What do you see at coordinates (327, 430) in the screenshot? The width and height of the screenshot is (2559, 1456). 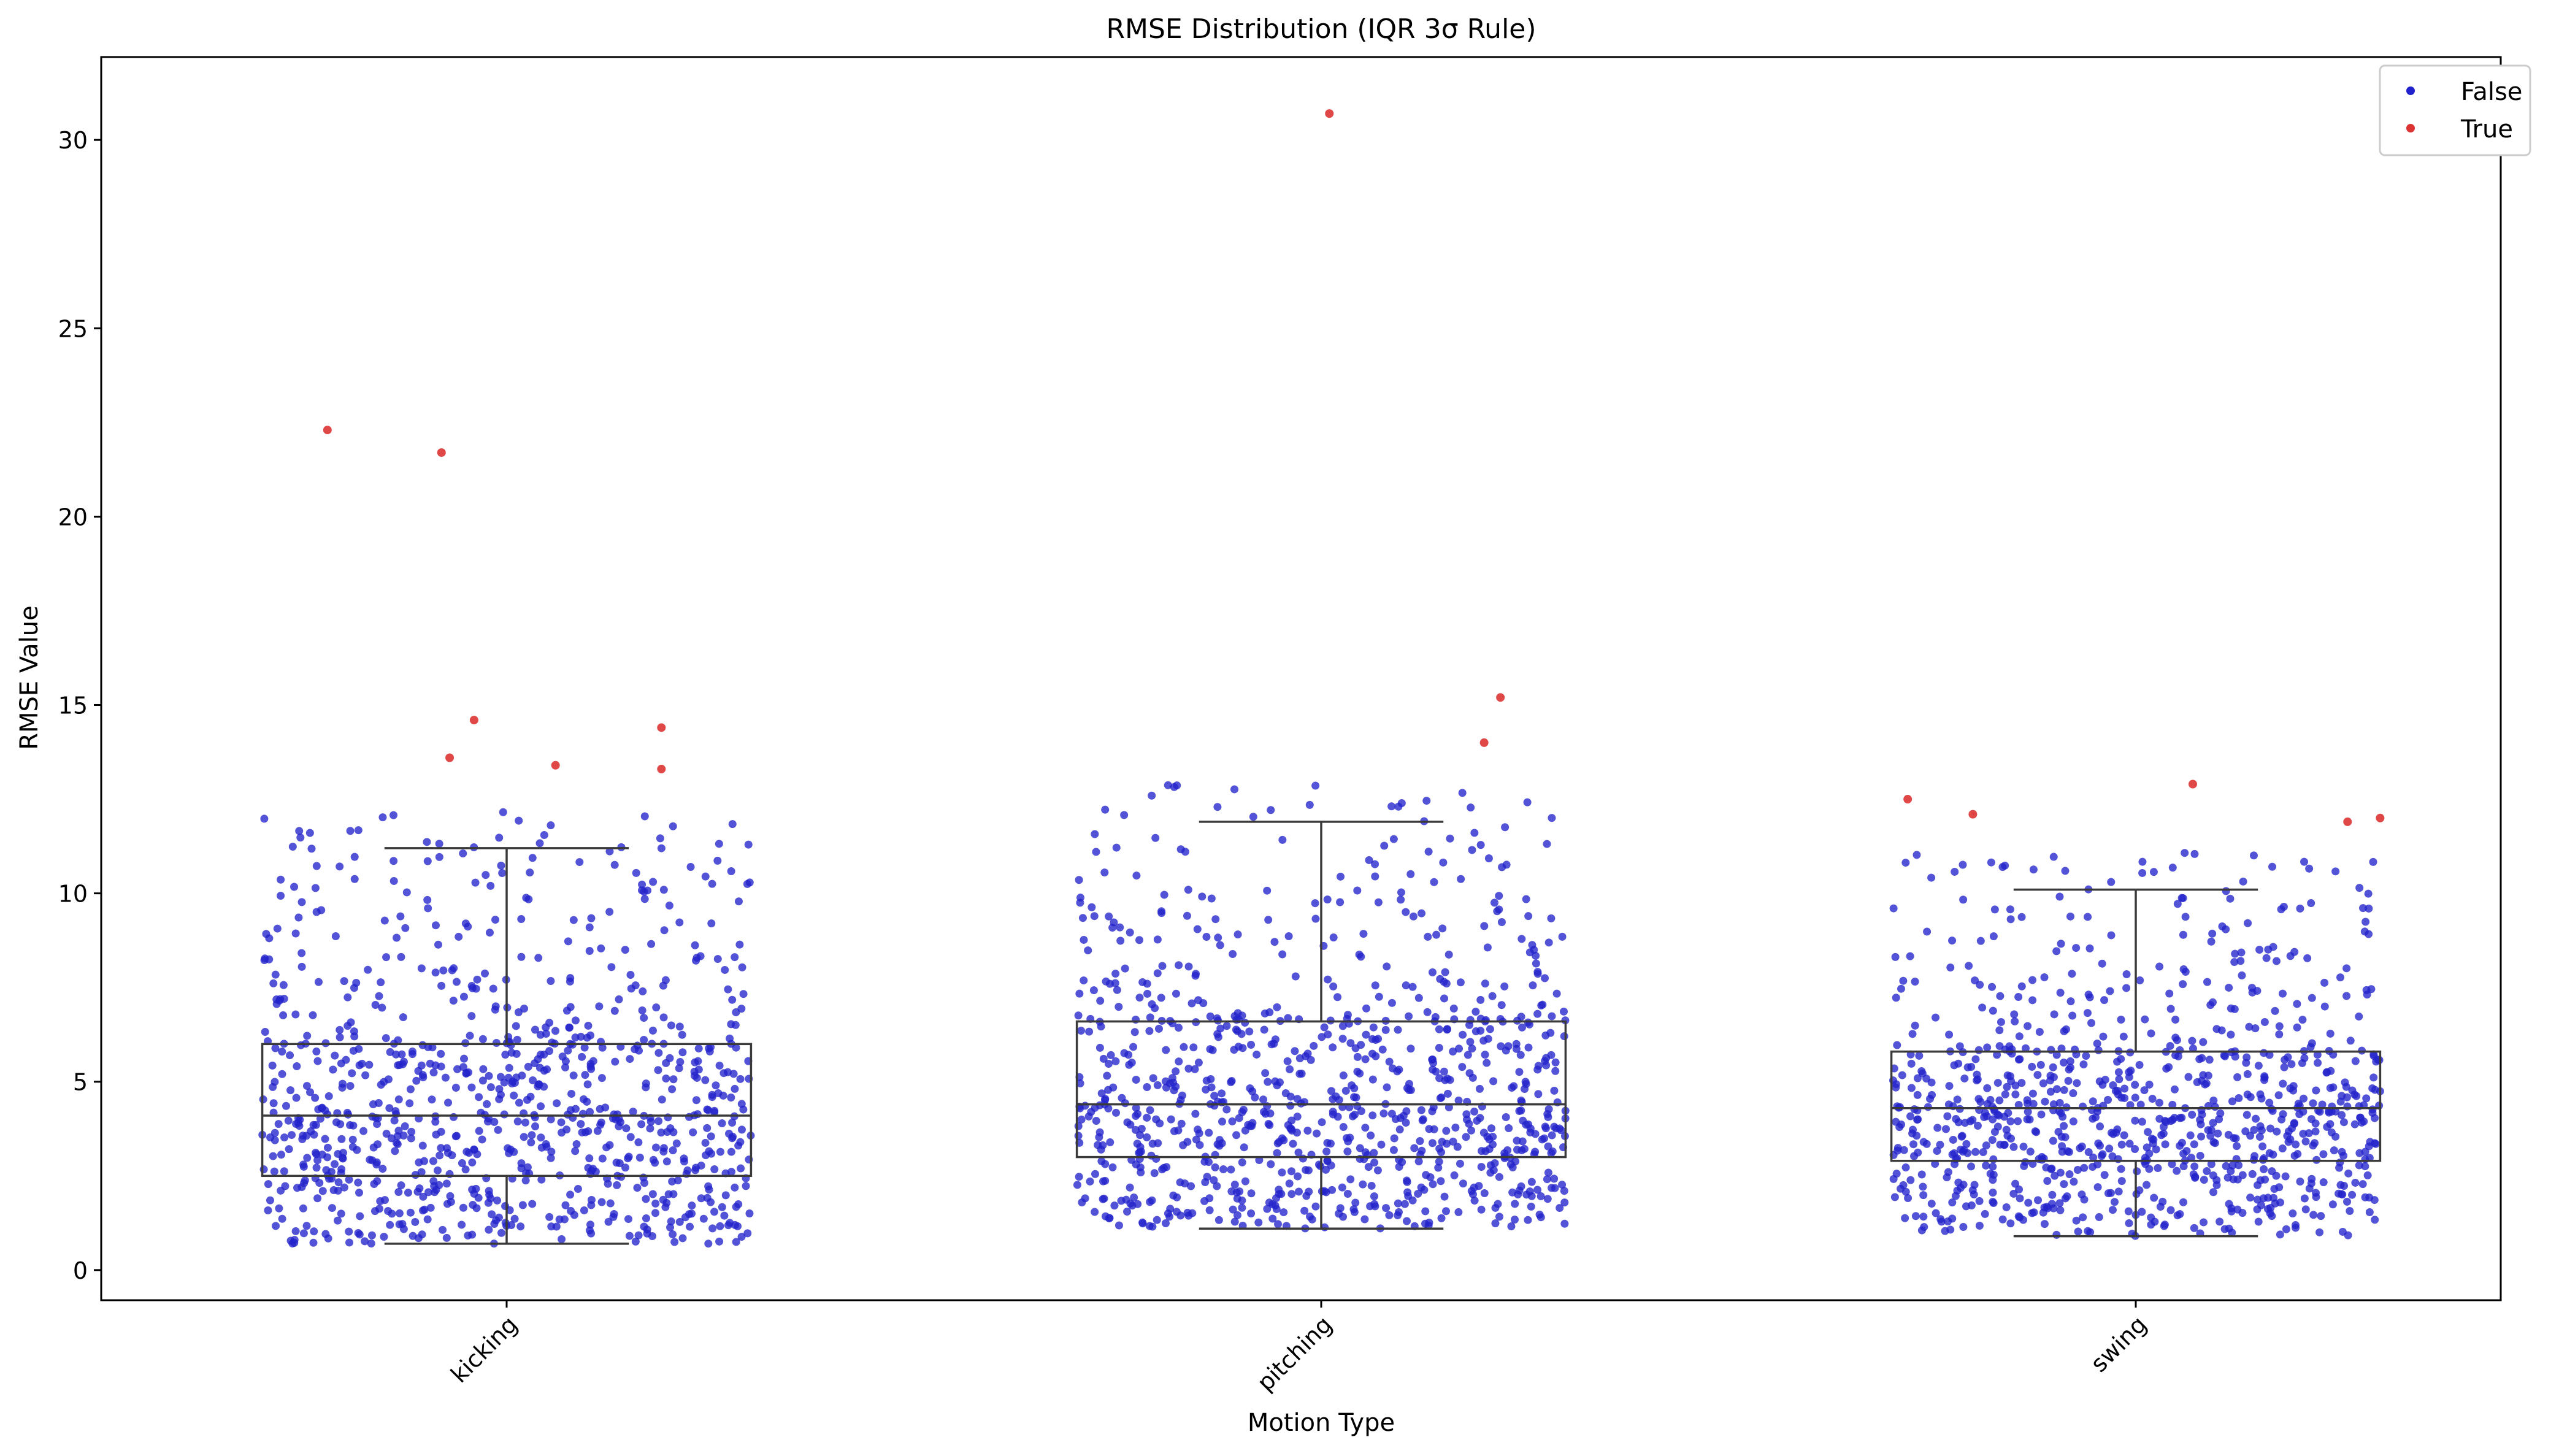 I see `true-point` at bounding box center [327, 430].